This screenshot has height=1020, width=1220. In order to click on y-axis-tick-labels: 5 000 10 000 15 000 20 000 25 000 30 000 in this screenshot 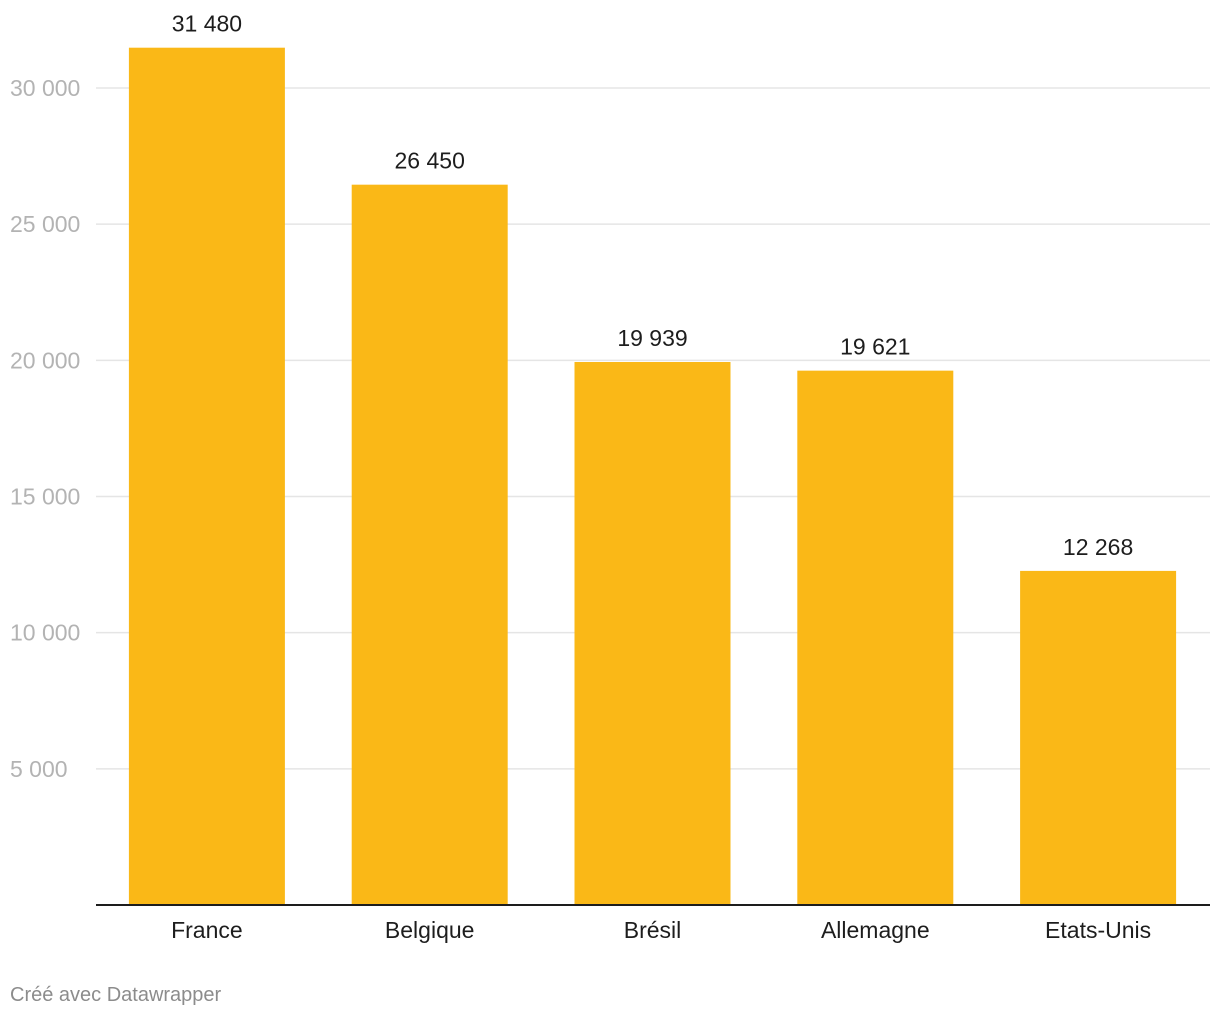, I will do `click(45, 428)`.